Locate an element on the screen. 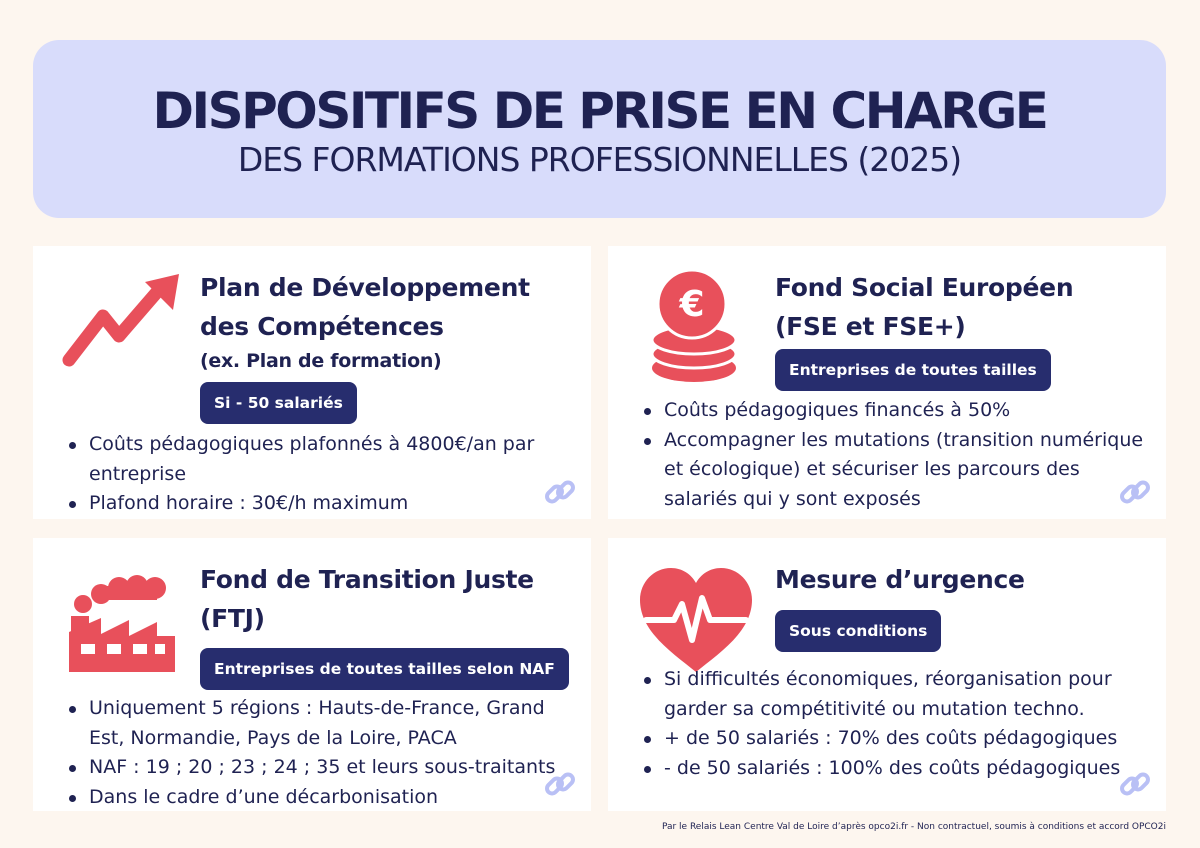 Image resolution: width=1200 pixels, height=848 pixels. condition-badge: Si - 50 salariés is located at coordinates (278, 403).